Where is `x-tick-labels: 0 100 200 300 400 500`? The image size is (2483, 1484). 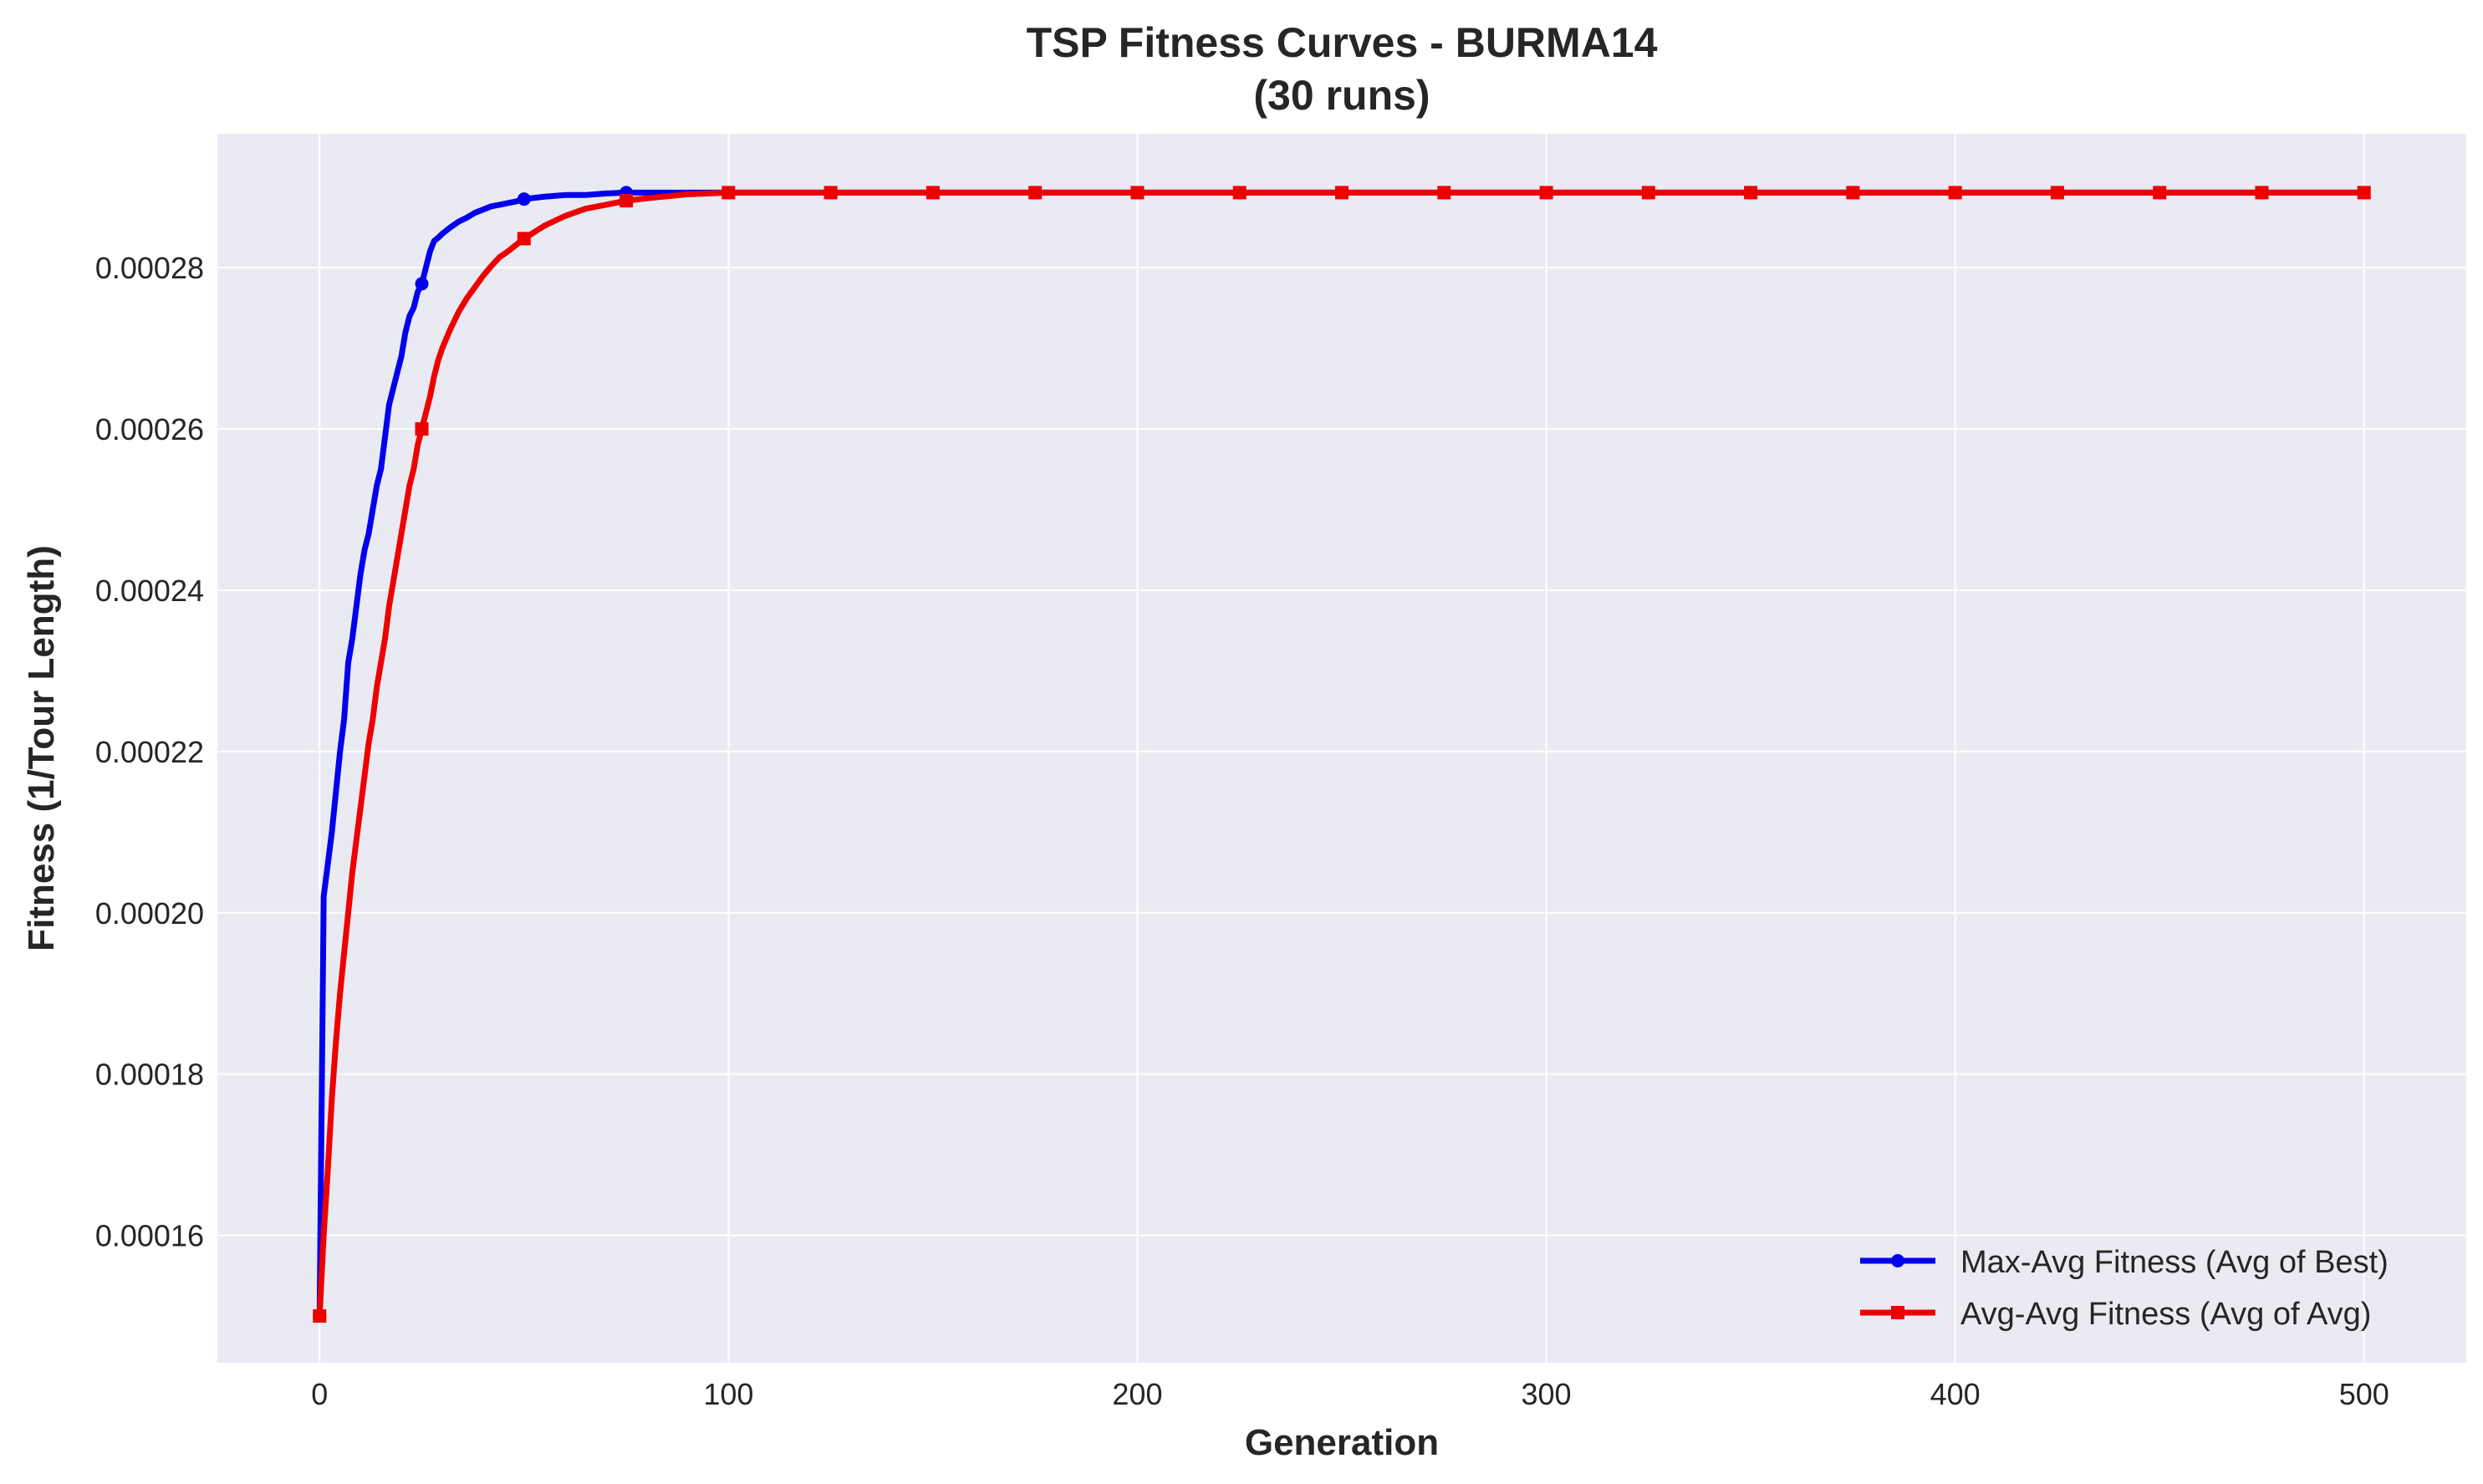 x-tick-labels: 0 100 200 300 400 500 is located at coordinates (1350, 1394).